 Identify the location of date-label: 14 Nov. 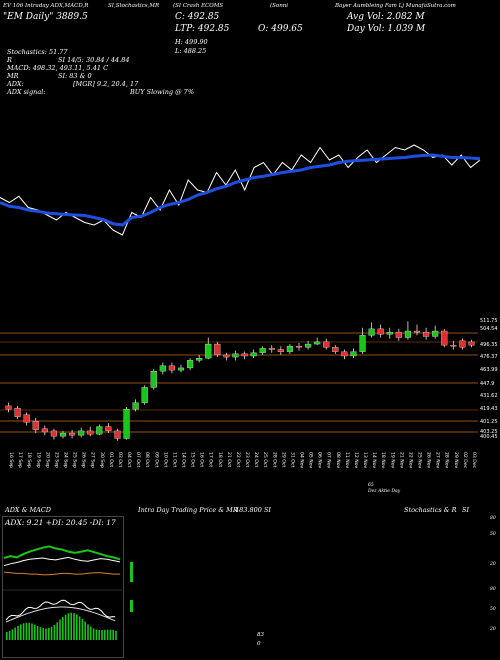
(374, 460).